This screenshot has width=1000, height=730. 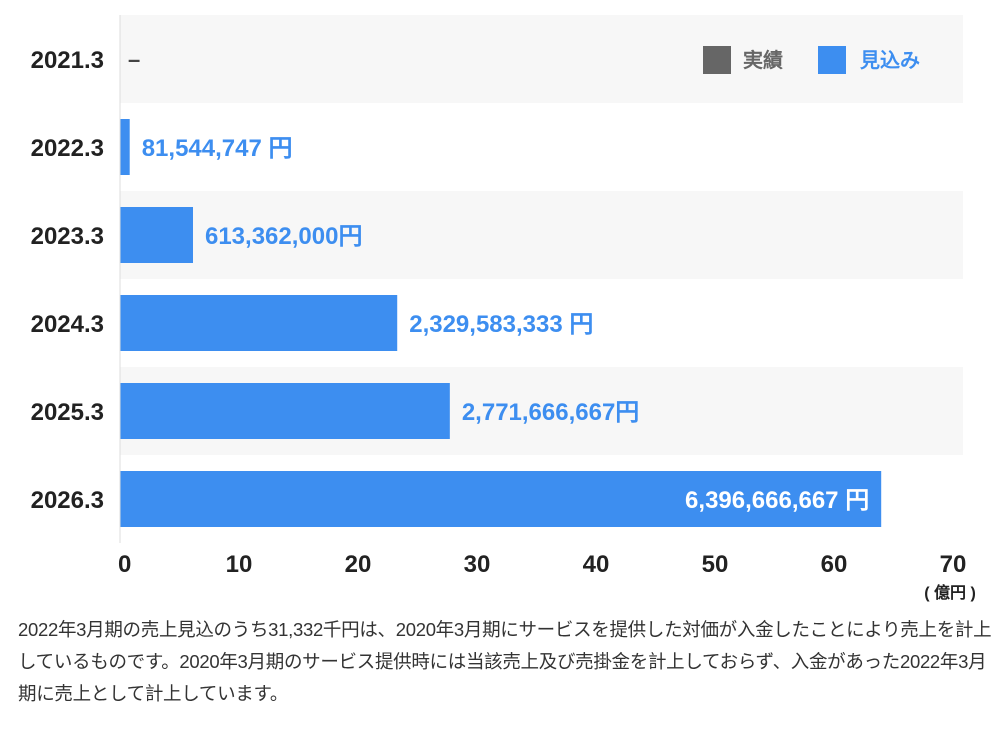 I want to click on value-label: 6,396,666,667 円, so click(x=777, y=500).